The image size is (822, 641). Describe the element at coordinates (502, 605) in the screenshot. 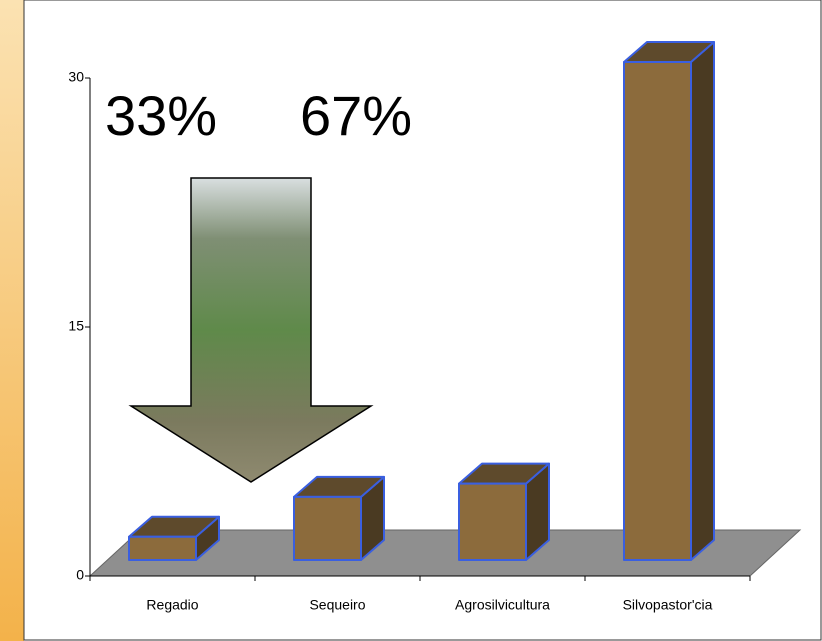

I see `x-tick-label: Agrosilvicultura` at that location.